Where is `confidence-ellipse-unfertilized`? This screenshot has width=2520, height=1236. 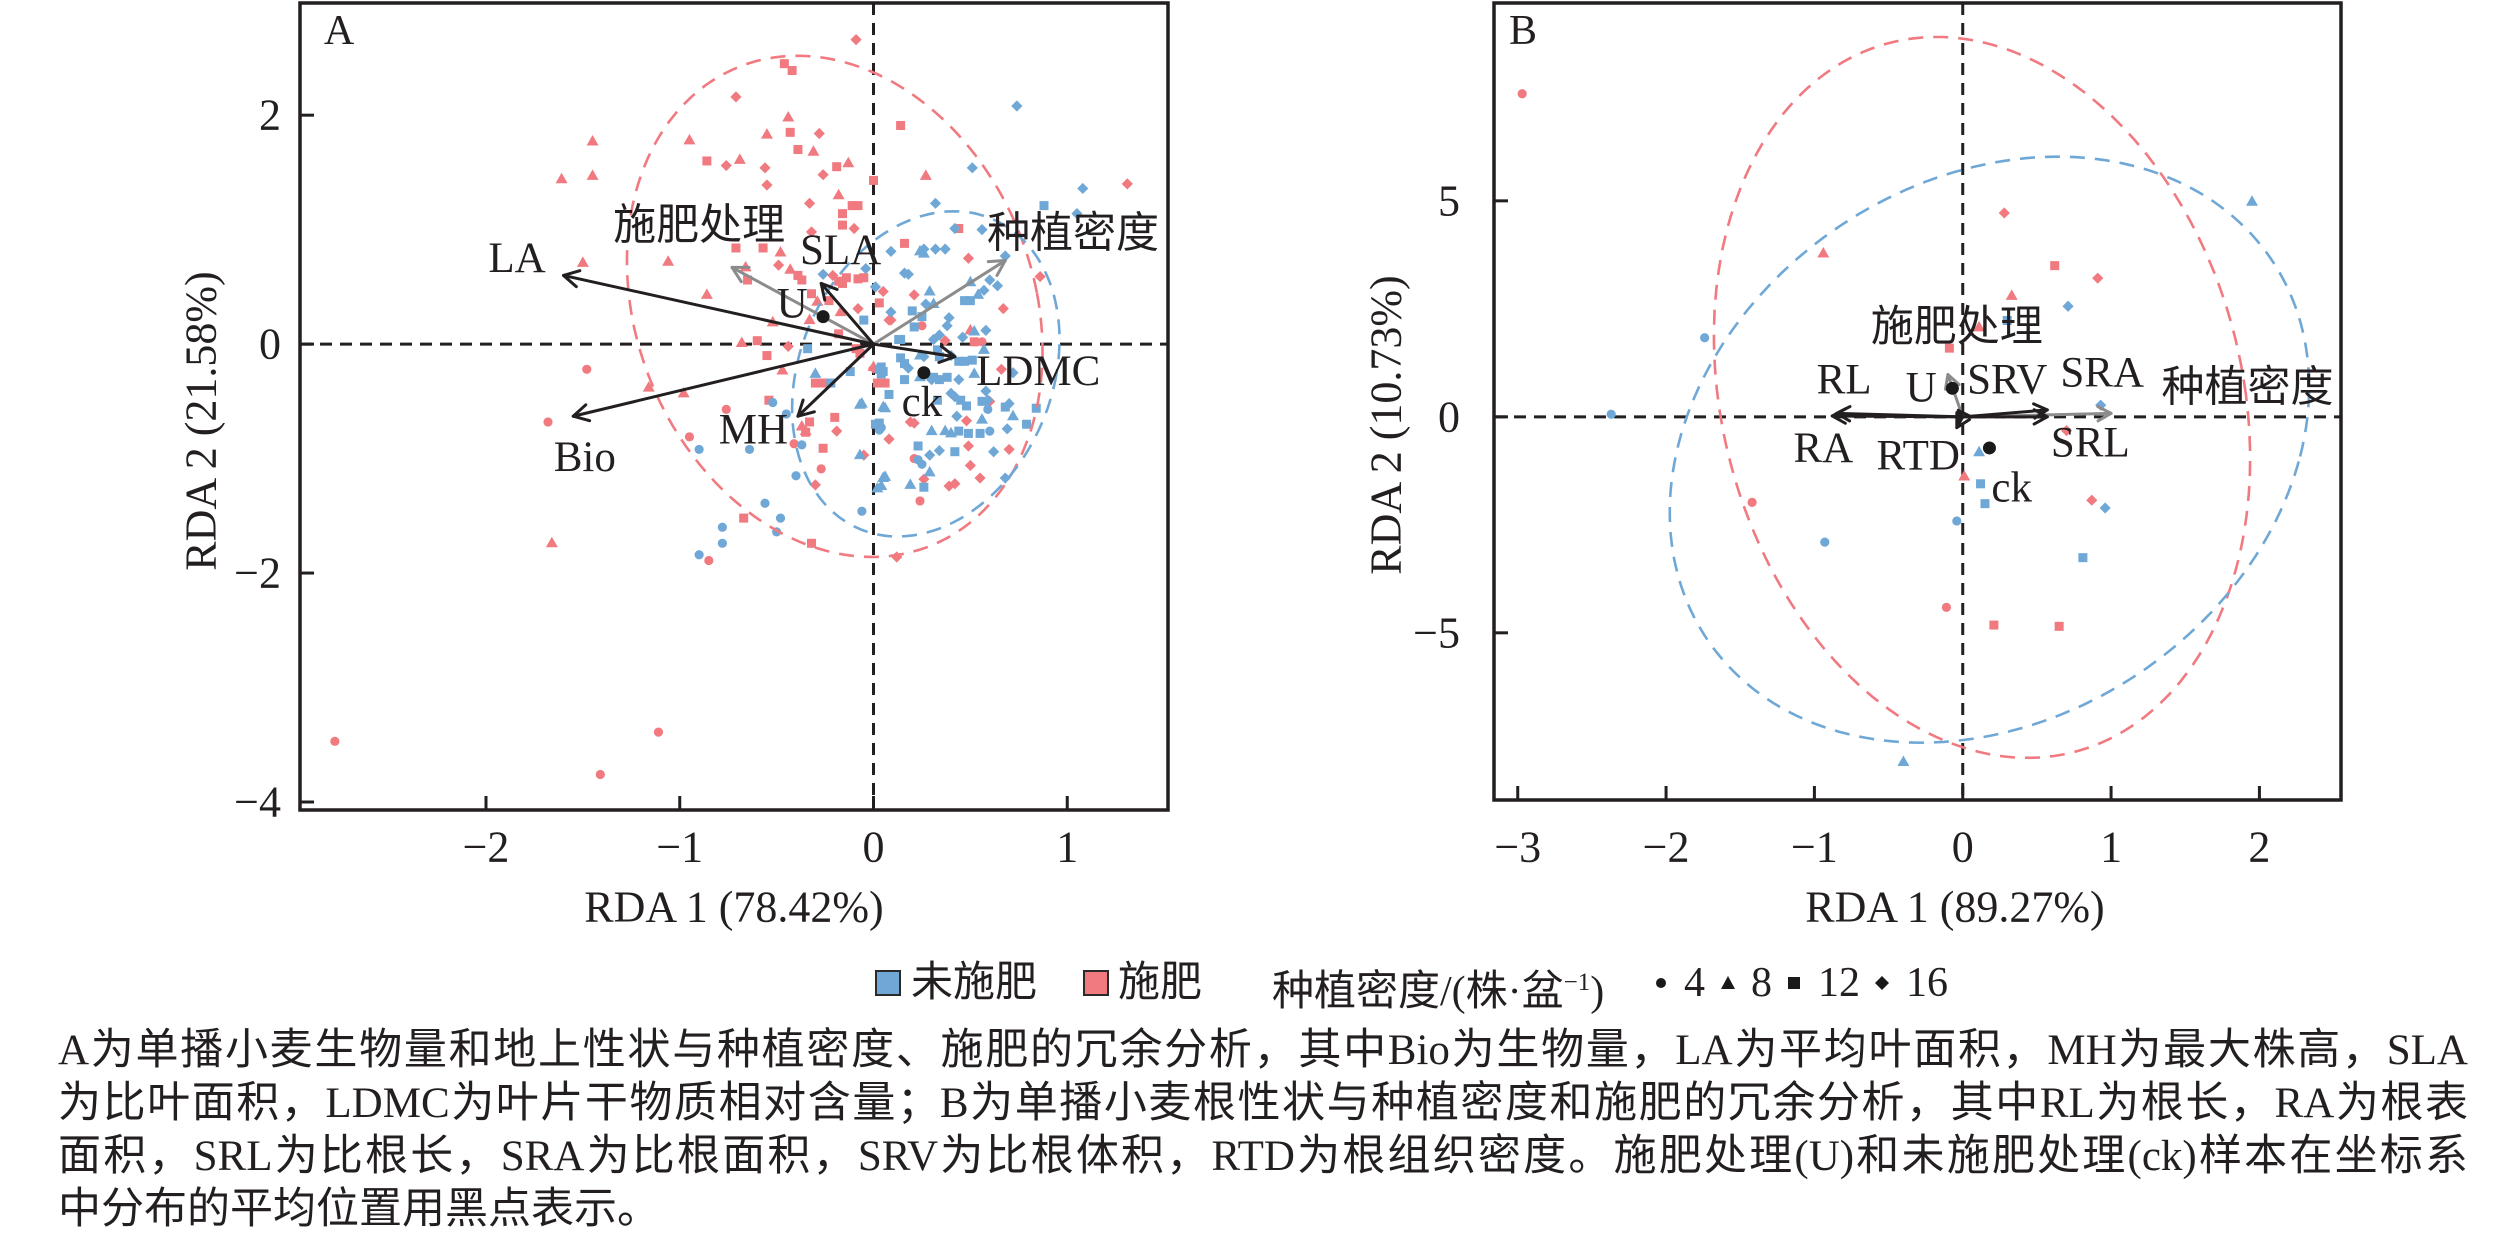
confidence-ellipse-unfertilized is located at coordinates (1989, 450).